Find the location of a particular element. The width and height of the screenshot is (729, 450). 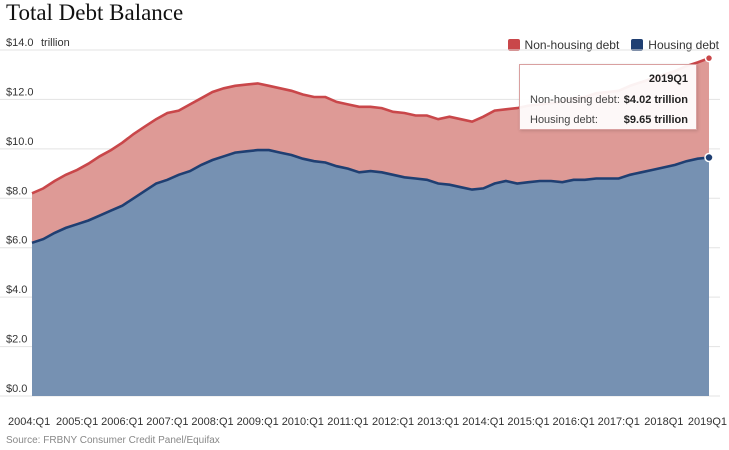

y-tick-label: $10.0 is located at coordinates (20, 142).